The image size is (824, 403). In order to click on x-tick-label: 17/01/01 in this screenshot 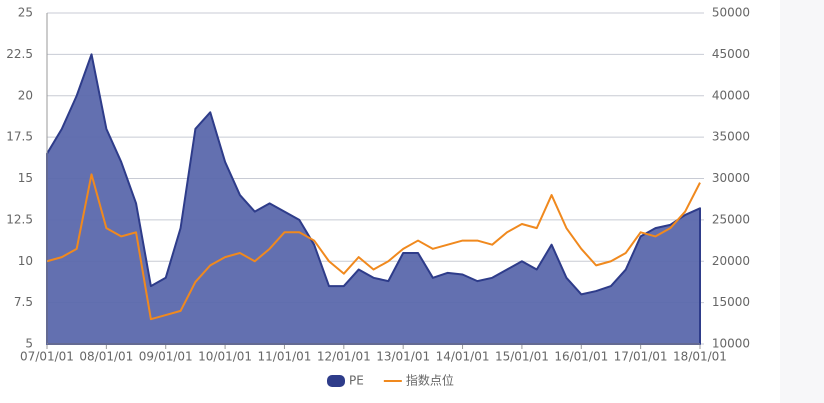, I will do `click(641, 357)`.